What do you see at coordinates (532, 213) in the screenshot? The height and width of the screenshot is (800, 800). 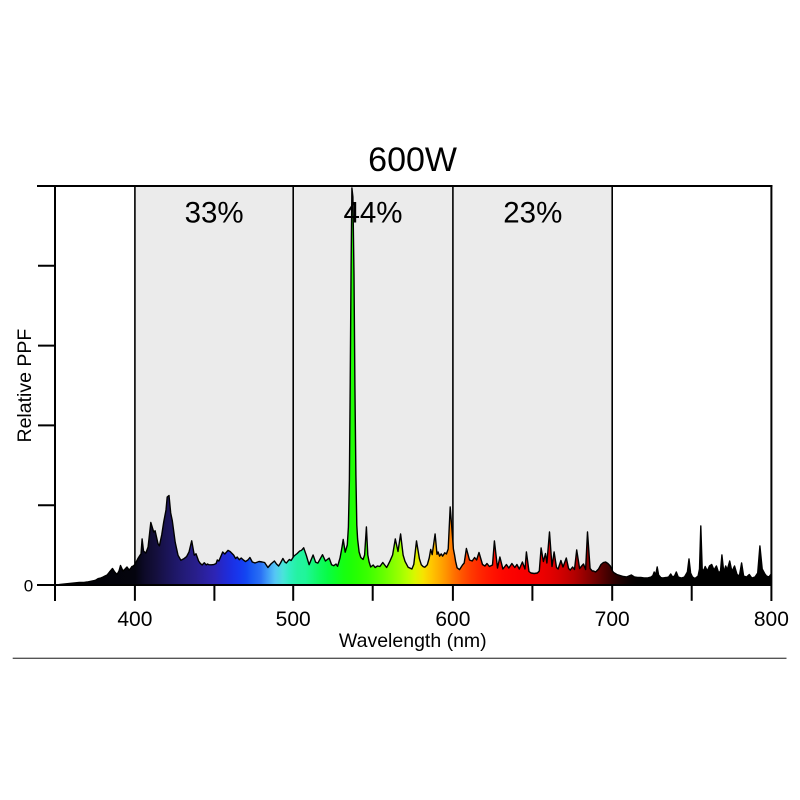 I see `svg-text: 23%` at bounding box center [532, 213].